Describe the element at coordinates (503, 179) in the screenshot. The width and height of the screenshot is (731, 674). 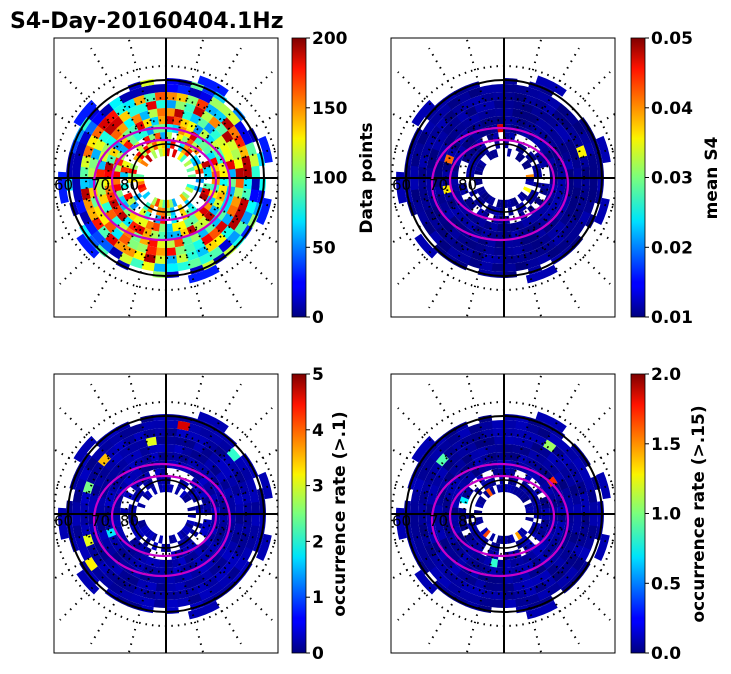
I see `heatmap-outer-cells` at that location.